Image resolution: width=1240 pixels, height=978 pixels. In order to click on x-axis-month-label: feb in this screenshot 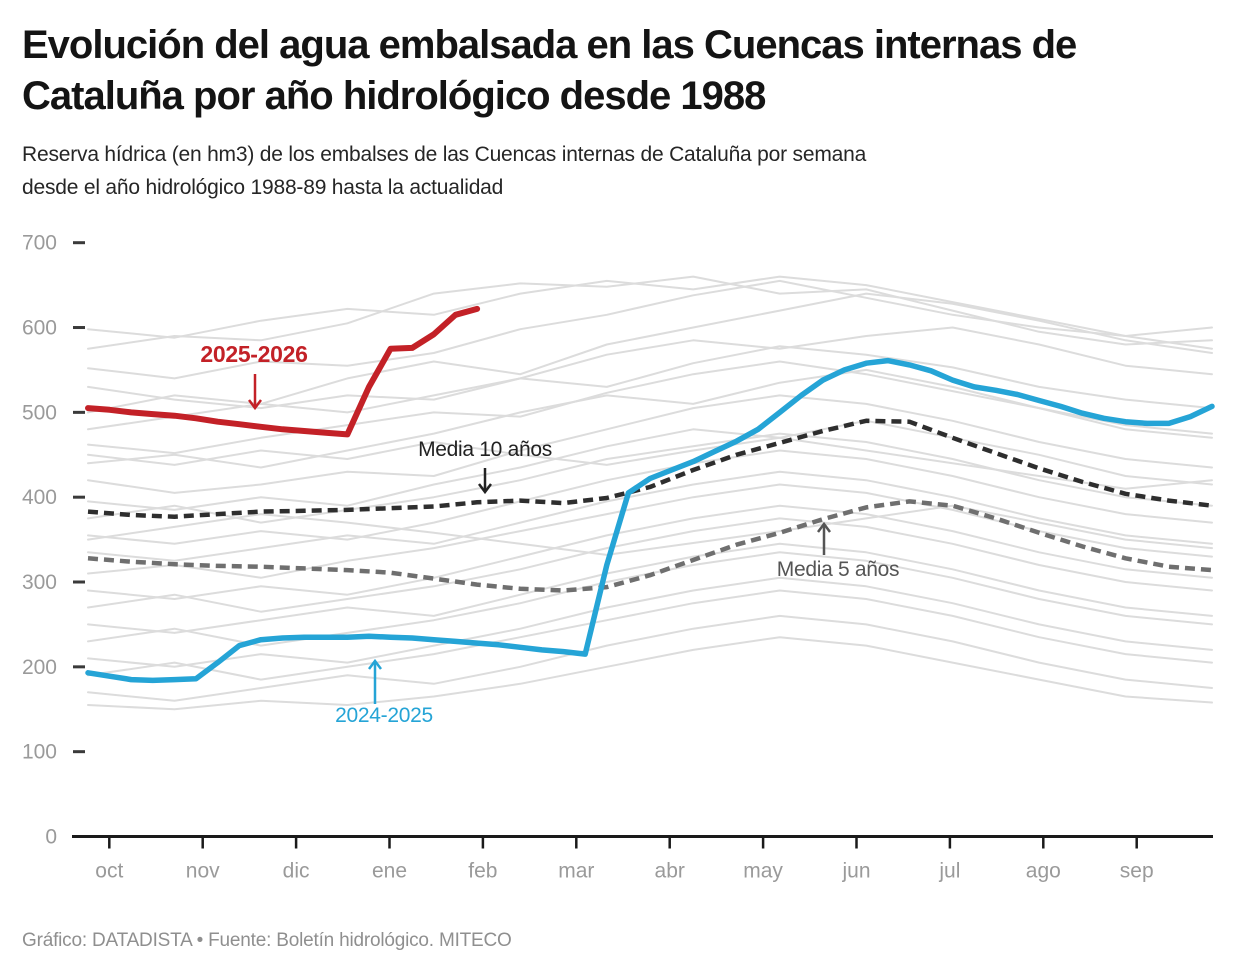, I will do `click(482, 871)`.